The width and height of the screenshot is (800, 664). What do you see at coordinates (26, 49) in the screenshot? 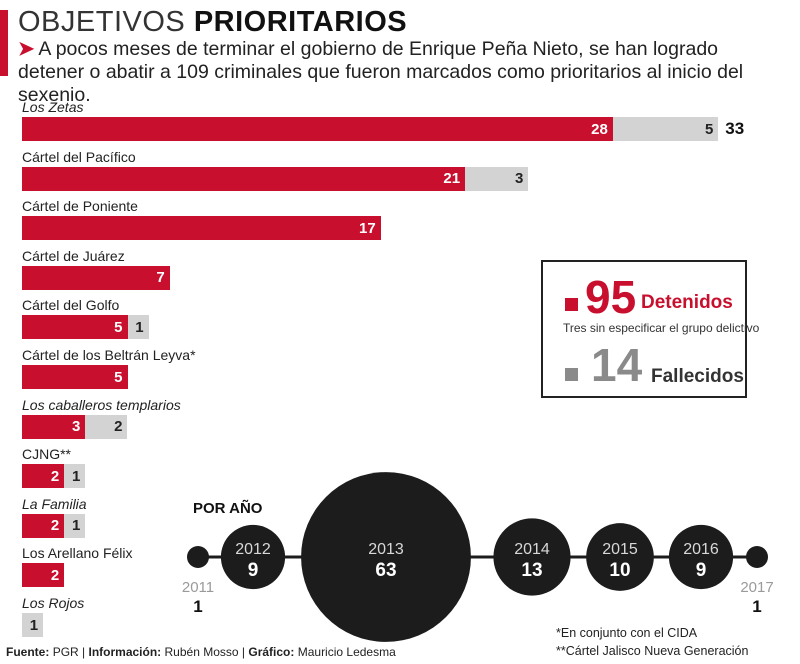
I see `chevron-right-icon: ➤` at bounding box center [26, 49].